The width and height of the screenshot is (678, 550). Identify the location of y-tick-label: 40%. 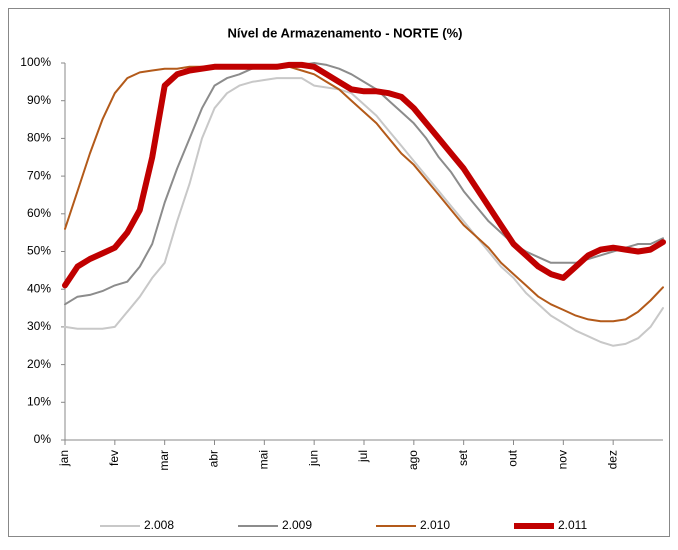
(39, 288).